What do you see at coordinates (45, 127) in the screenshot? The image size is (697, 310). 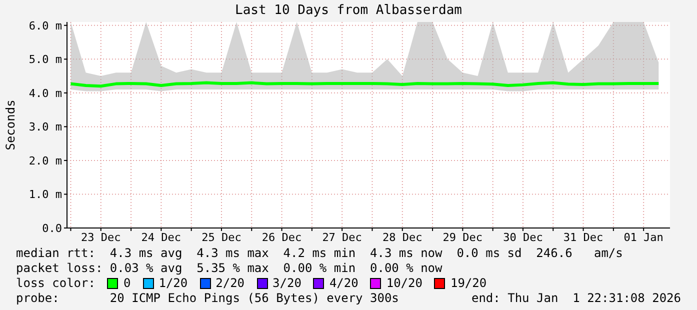 I see `y-tick-label: 3.0 m` at bounding box center [45, 127].